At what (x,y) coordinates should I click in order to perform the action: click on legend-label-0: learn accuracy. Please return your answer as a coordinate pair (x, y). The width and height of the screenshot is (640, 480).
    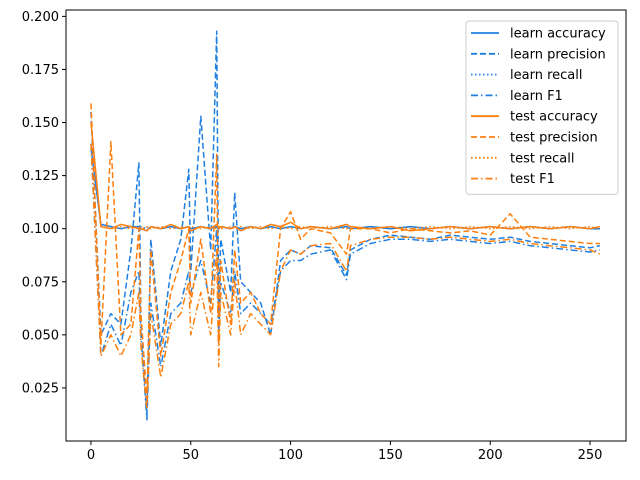
    Looking at the image, I should click on (558, 34).